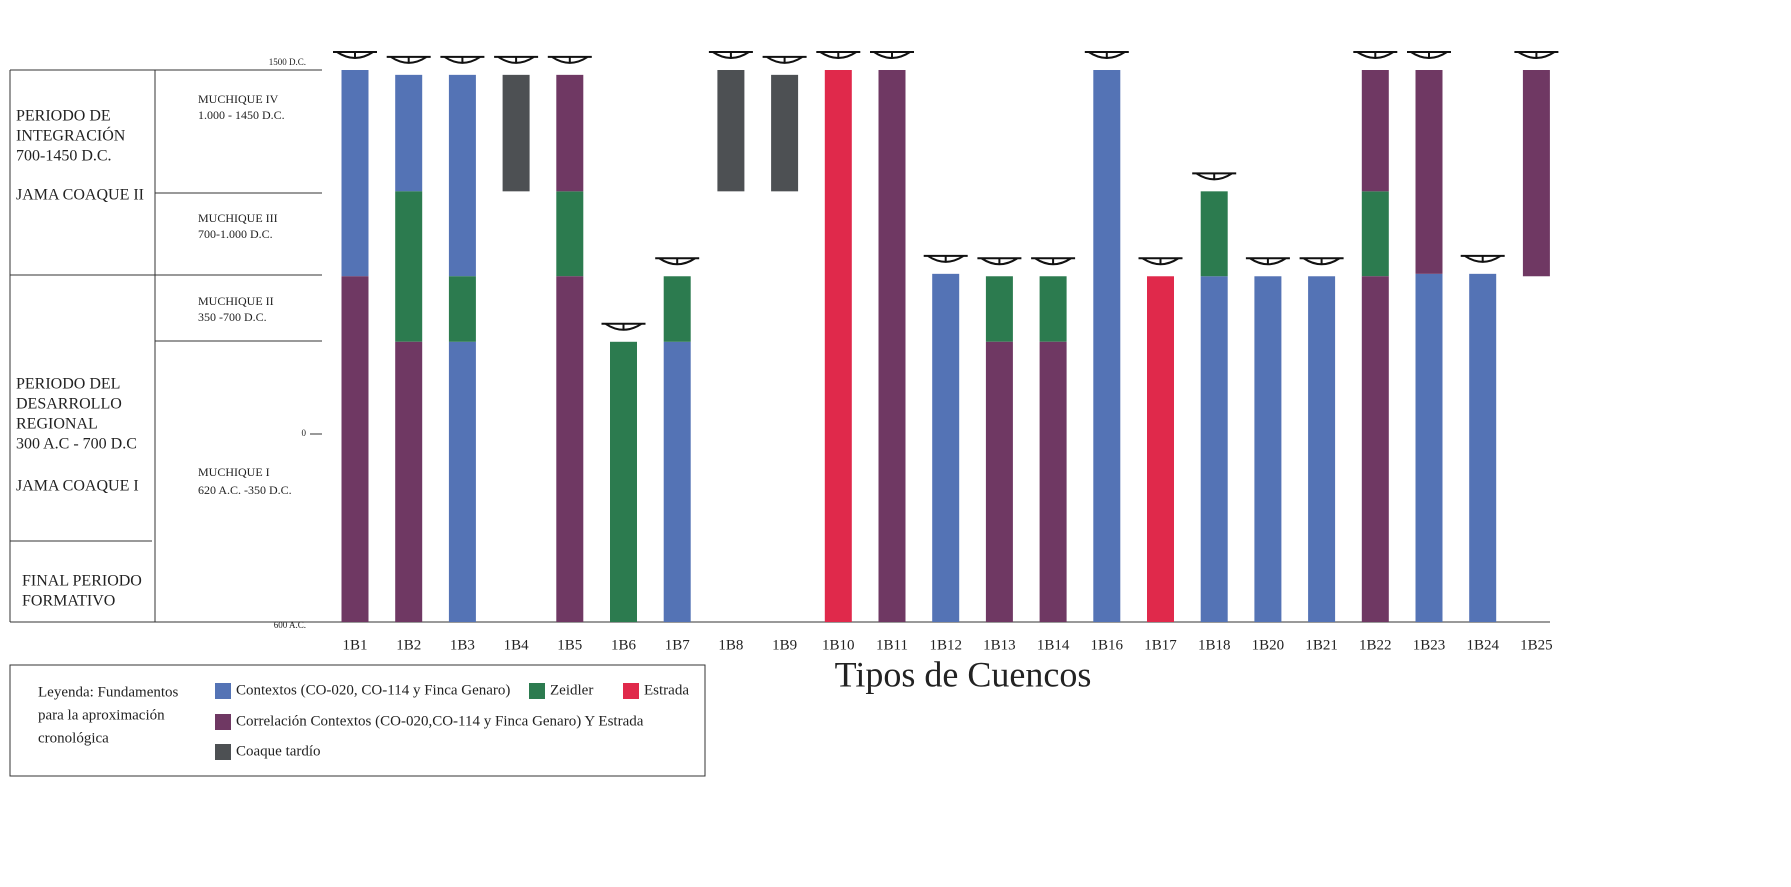 The image size is (1791, 887). What do you see at coordinates (64, 156) in the screenshot?
I see `period-label: 700-1450 D.C.` at bounding box center [64, 156].